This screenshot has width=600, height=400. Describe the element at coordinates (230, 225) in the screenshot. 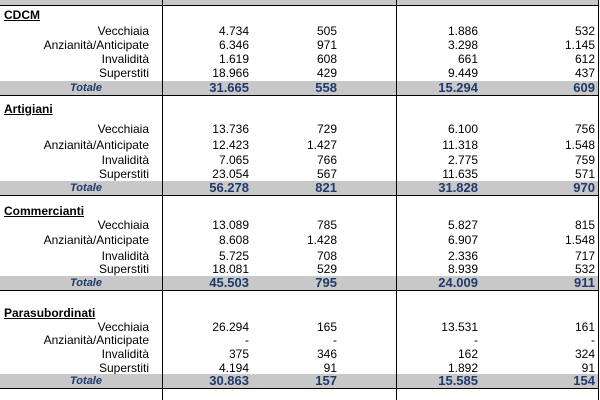

I see `value-cell: 13.089` at that location.